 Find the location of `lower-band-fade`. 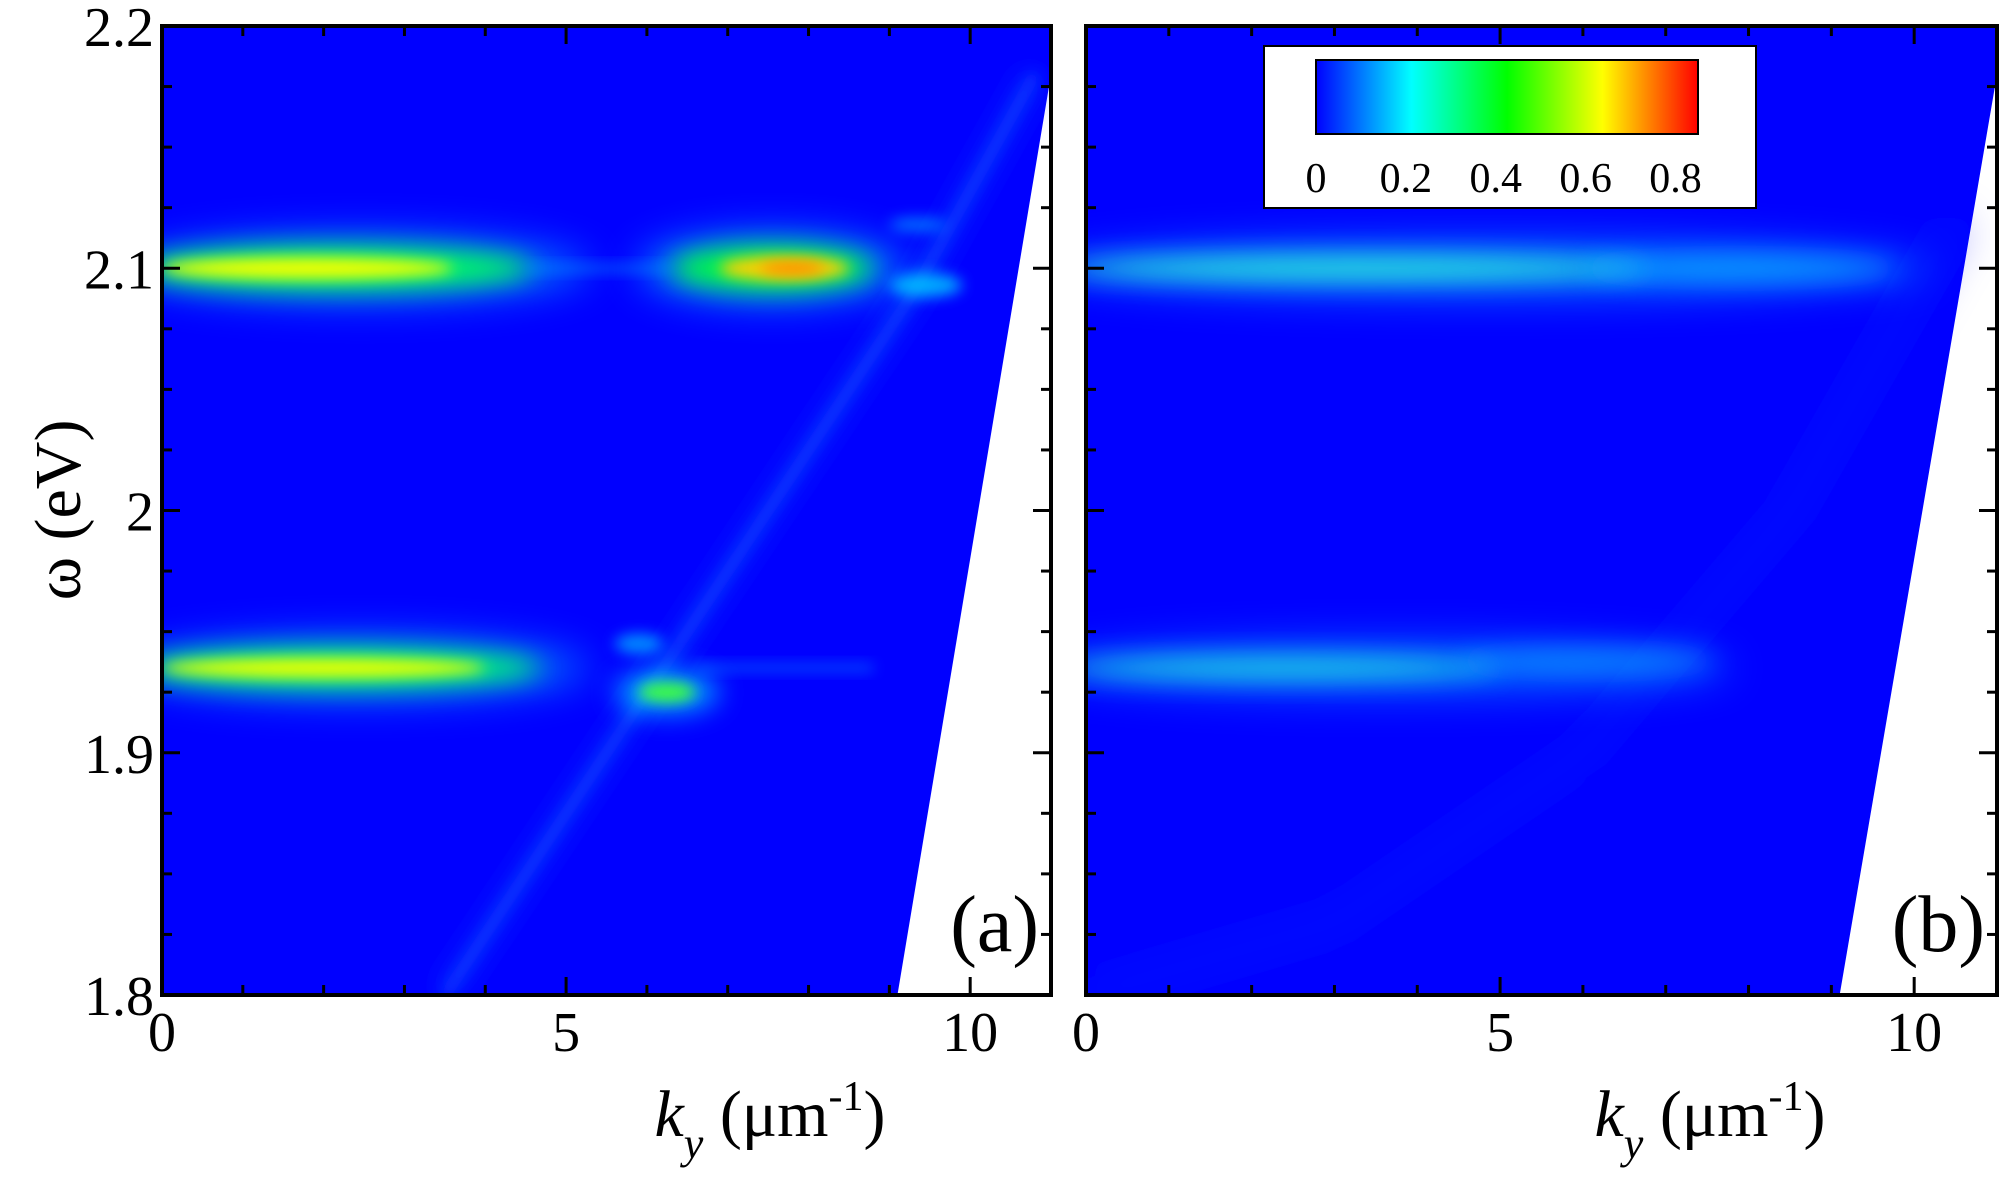

lower-band-fade is located at coordinates (1587, 660).